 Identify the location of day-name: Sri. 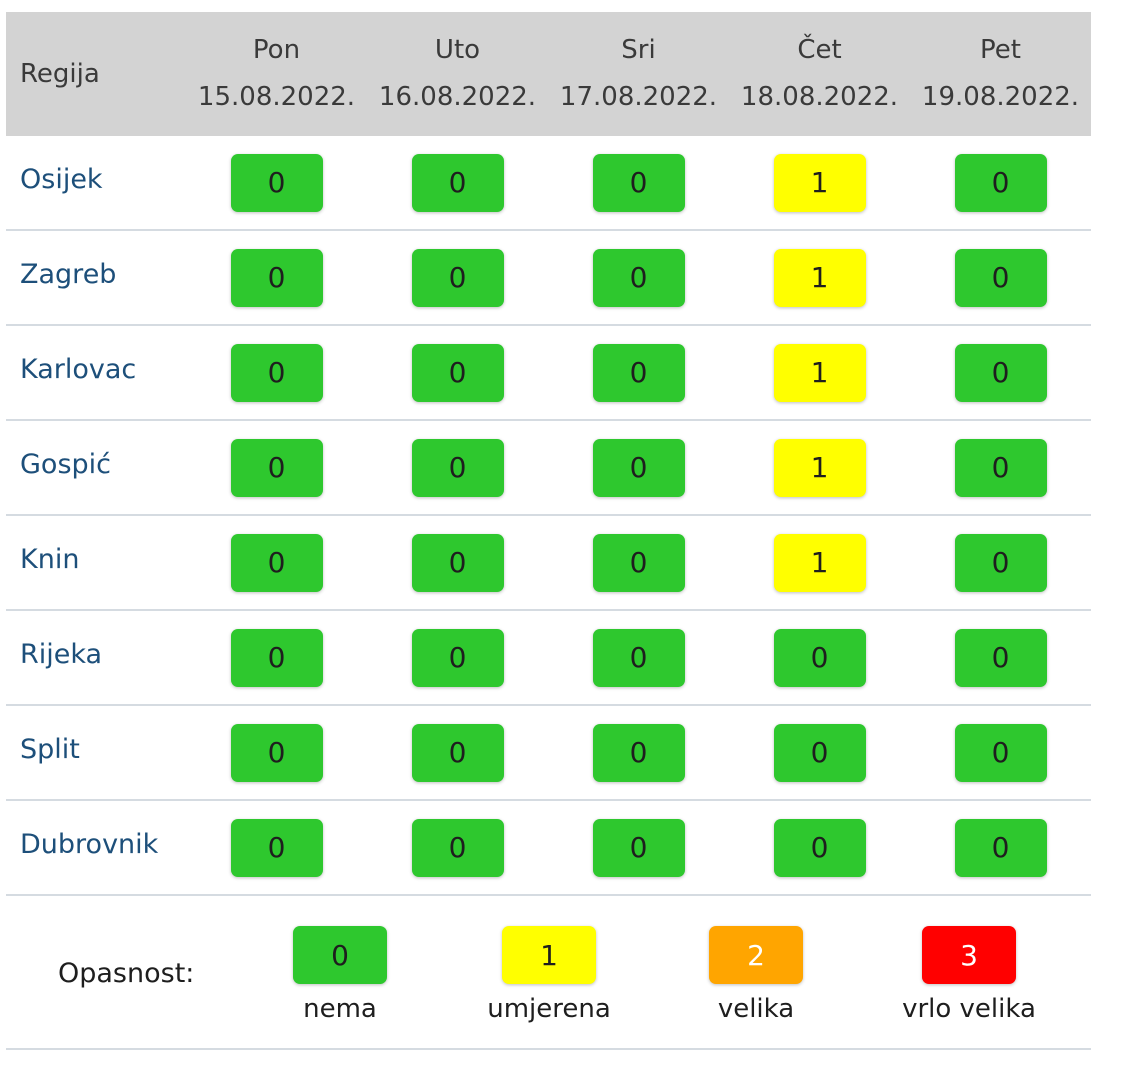
(638, 50).